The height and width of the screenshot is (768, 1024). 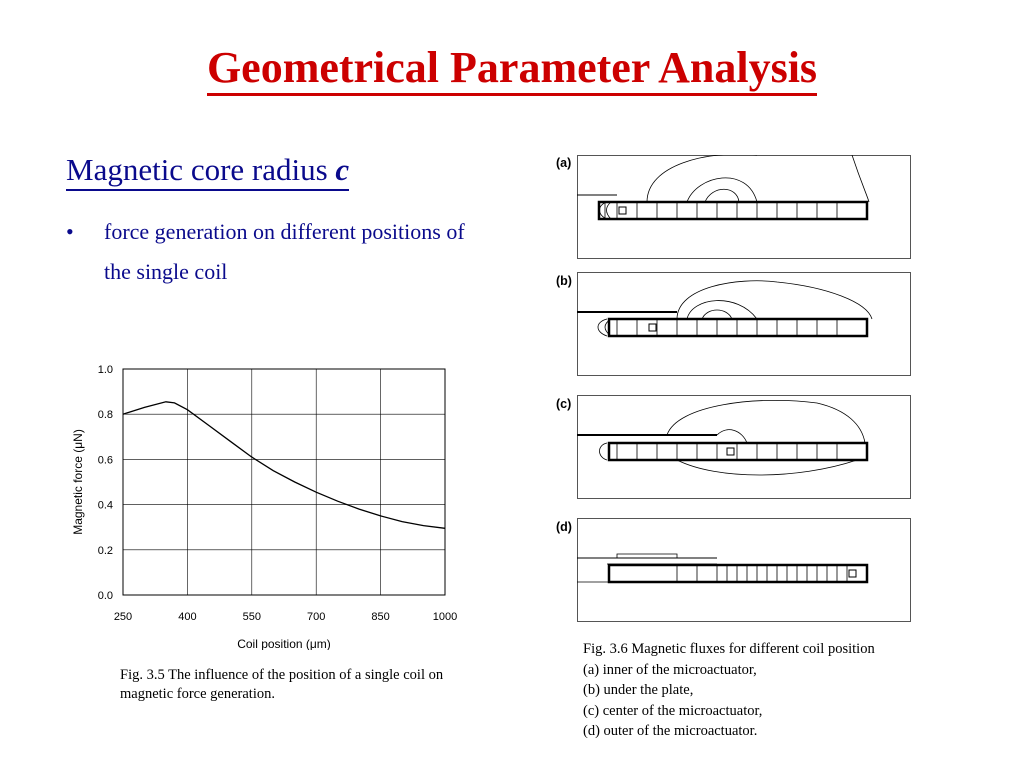 I want to click on section-heading: Magnetic core radius c, so click(x=208, y=171).